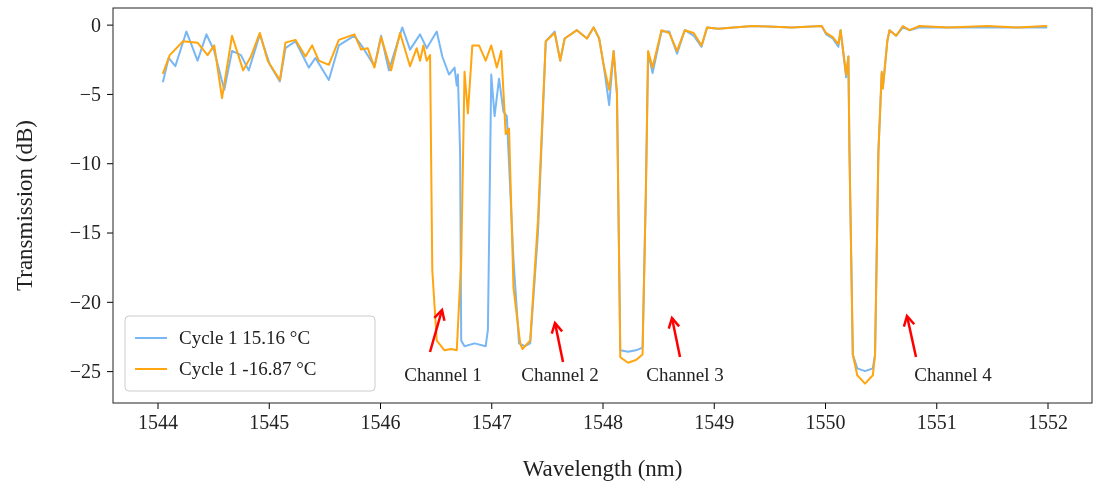 The width and height of the screenshot is (1105, 484). Describe the element at coordinates (90, 93) in the screenshot. I see `y-tick-label: −5` at that location.